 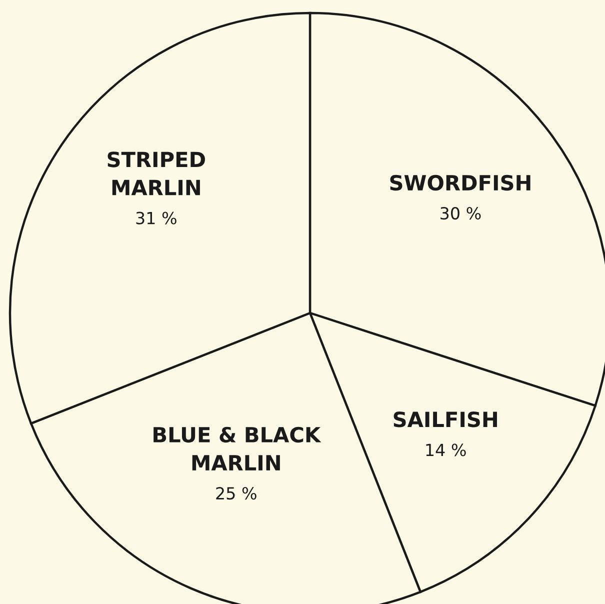 I want to click on slice-label: SAILFISH, so click(x=445, y=420).